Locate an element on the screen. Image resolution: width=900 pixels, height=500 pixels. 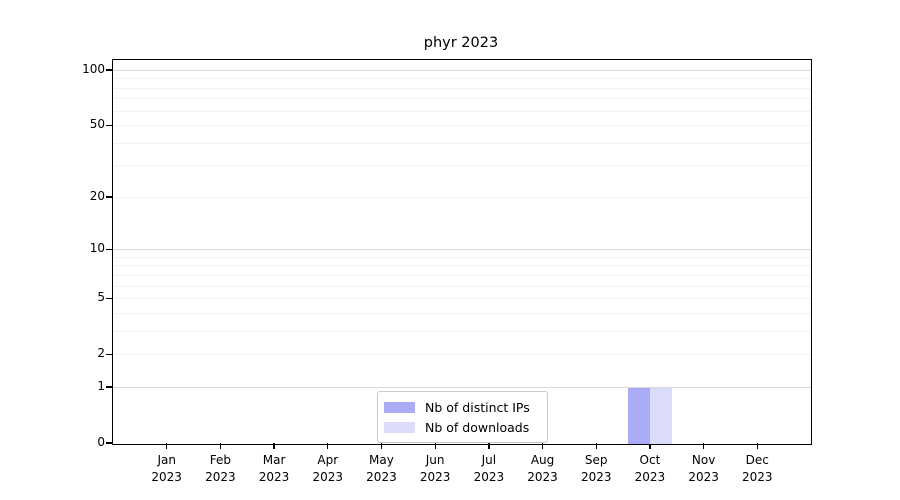
x-tick-label: Apr 2023 is located at coordinates (328, 468).